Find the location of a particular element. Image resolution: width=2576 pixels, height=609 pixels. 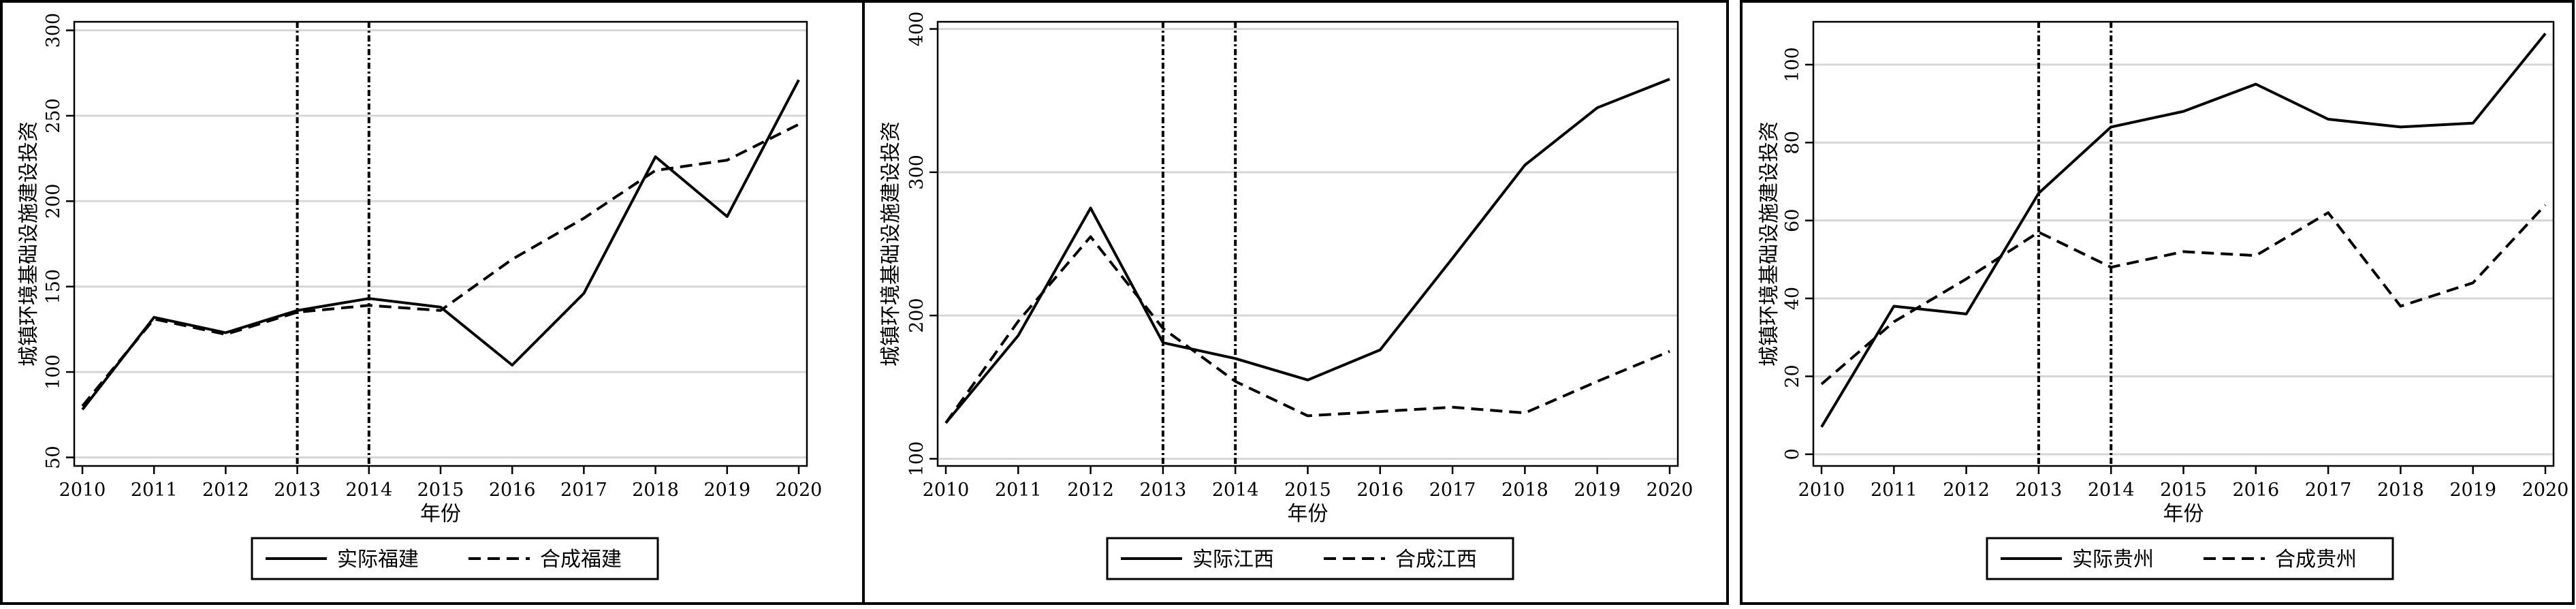

legend-label: 合成贵州 is located at coordinates (2316, 560).